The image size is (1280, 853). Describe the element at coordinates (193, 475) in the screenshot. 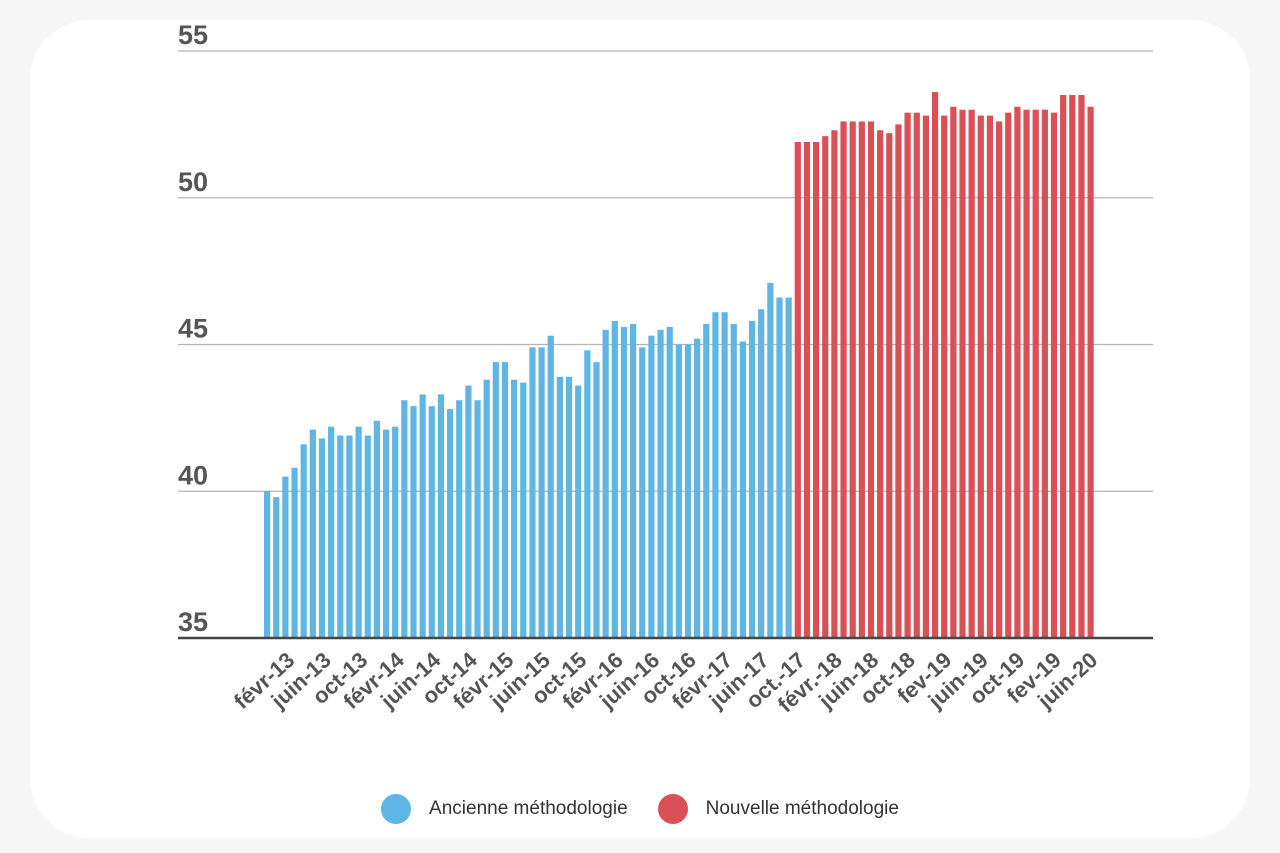

I see `y-tick-label-40: 40` at that location.